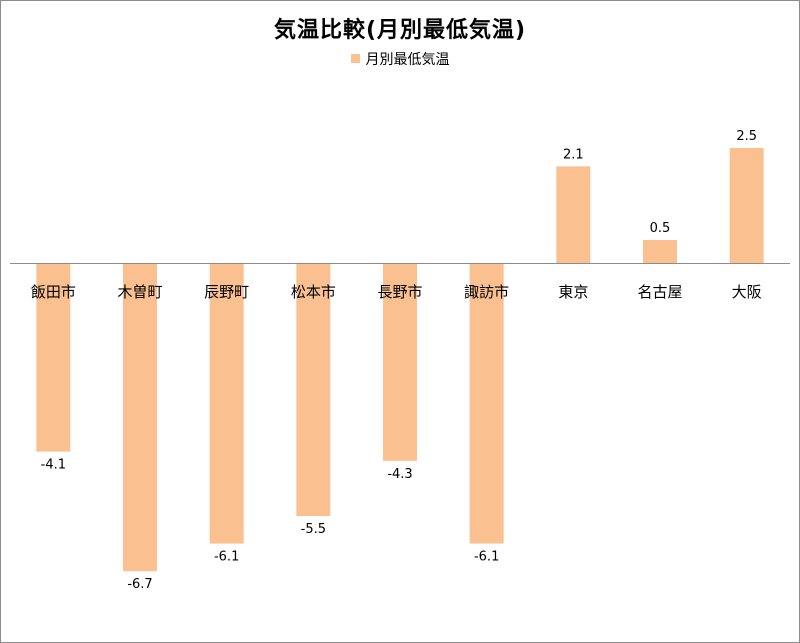 This screenshot has height=643, width=800. What do you see at coordinates (573, 292) in the screenshot?
I see `category-label-6: 東京` at bounding box center [573, 292].